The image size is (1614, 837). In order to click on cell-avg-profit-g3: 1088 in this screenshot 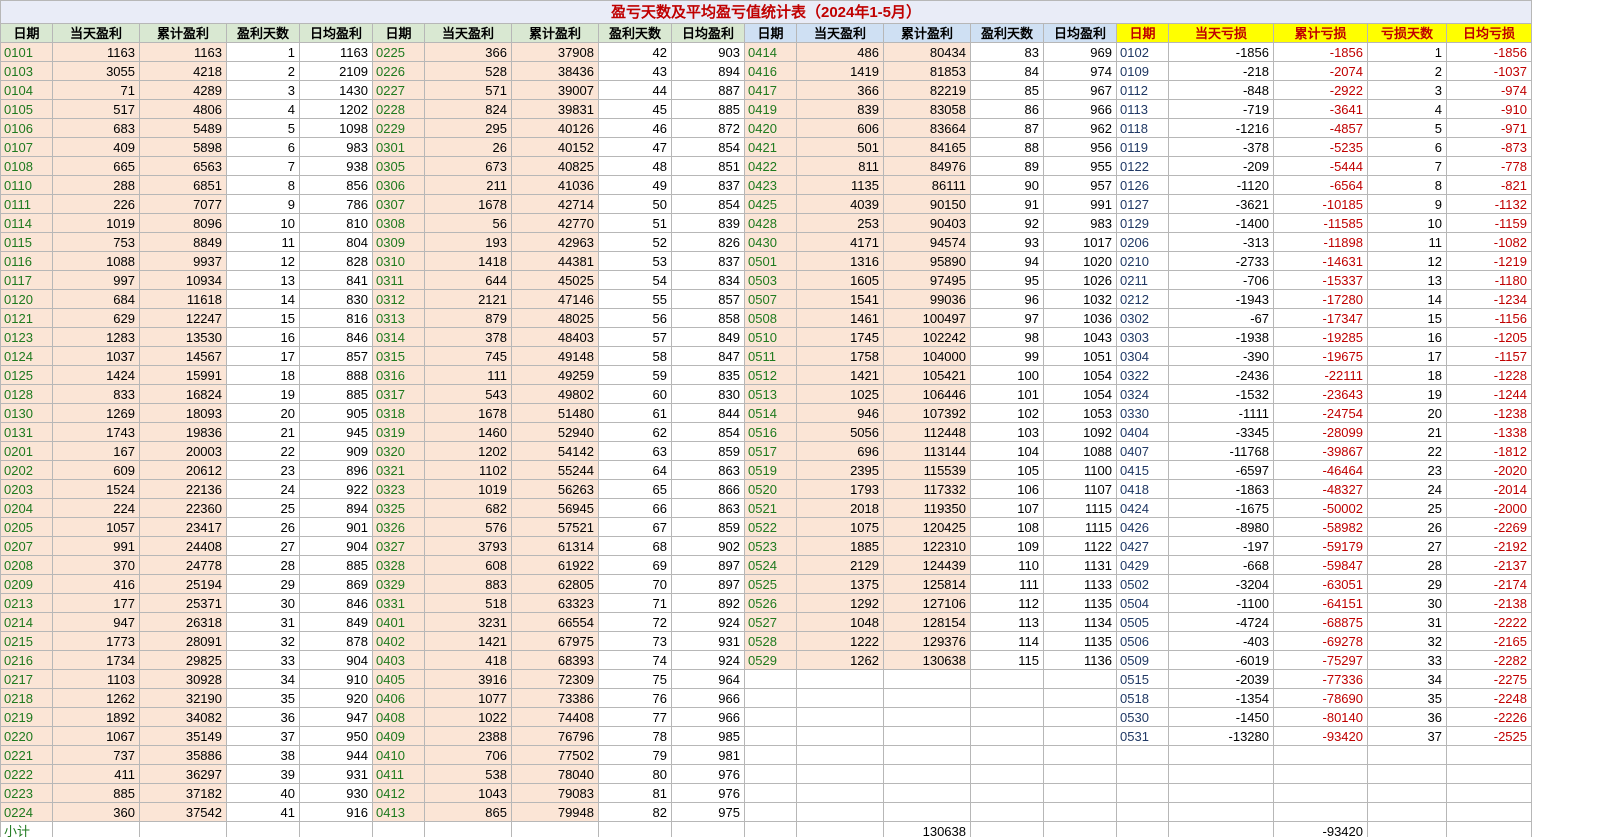, I will do `click(1080, 451)`.